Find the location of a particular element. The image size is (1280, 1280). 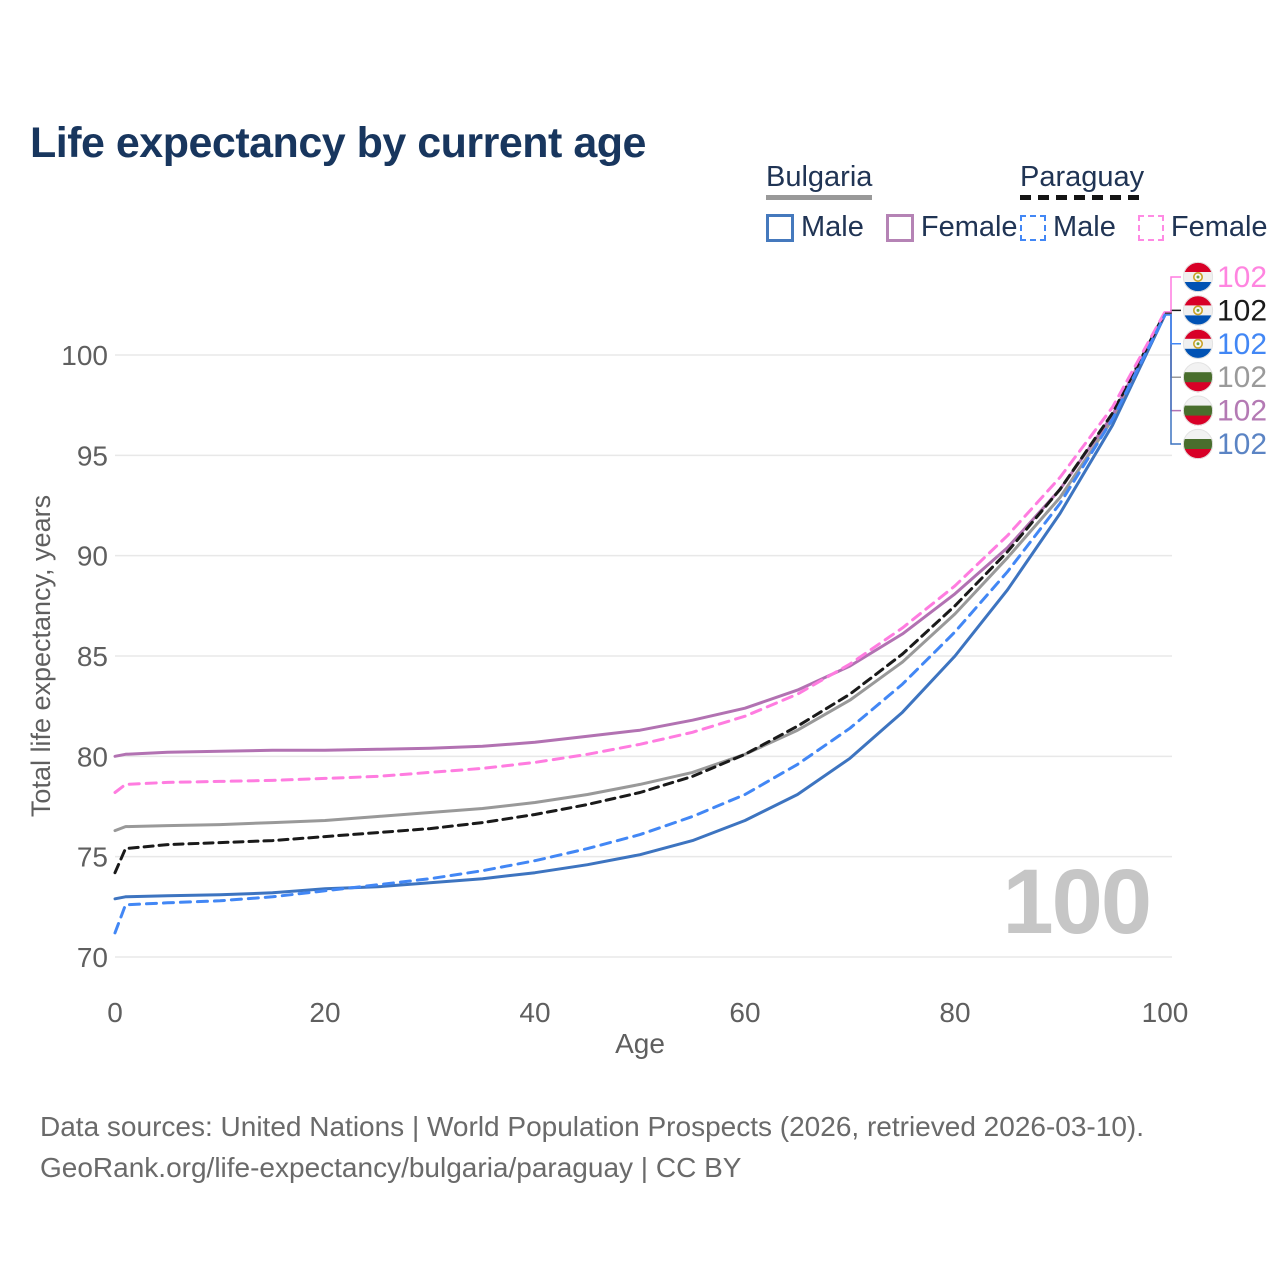

current-age-watermark: 100 is located at coordinates (1077, 902).